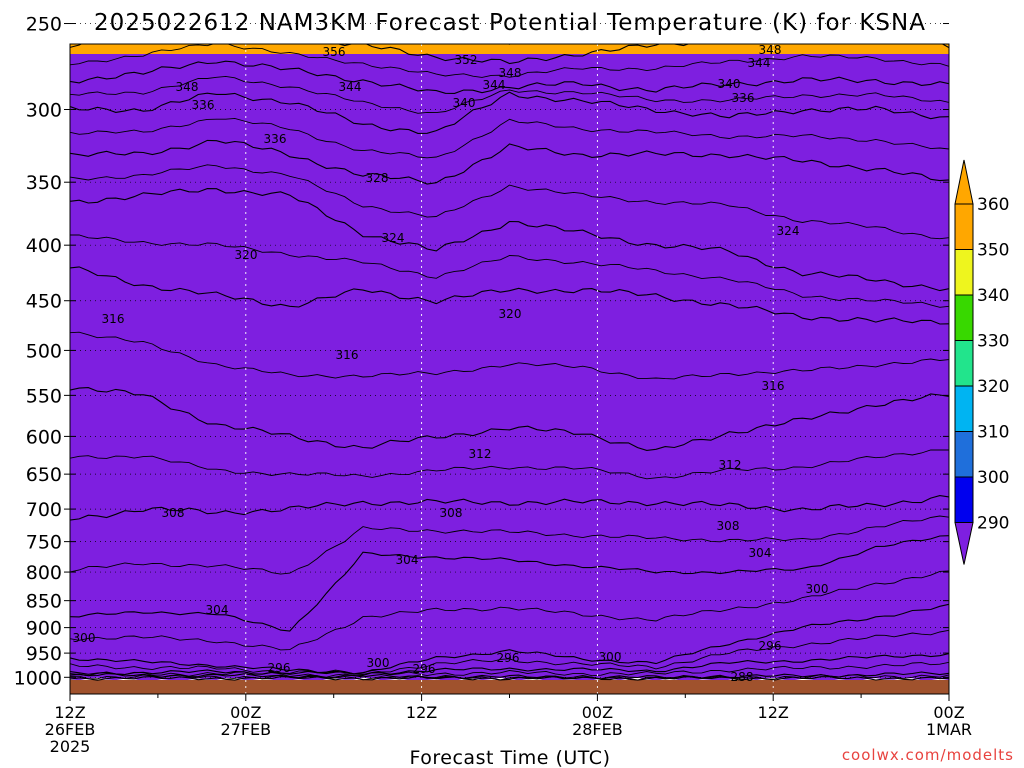 The image size is (1024, 768). I want to click on colorbar-label: 340, so click(993, 296).